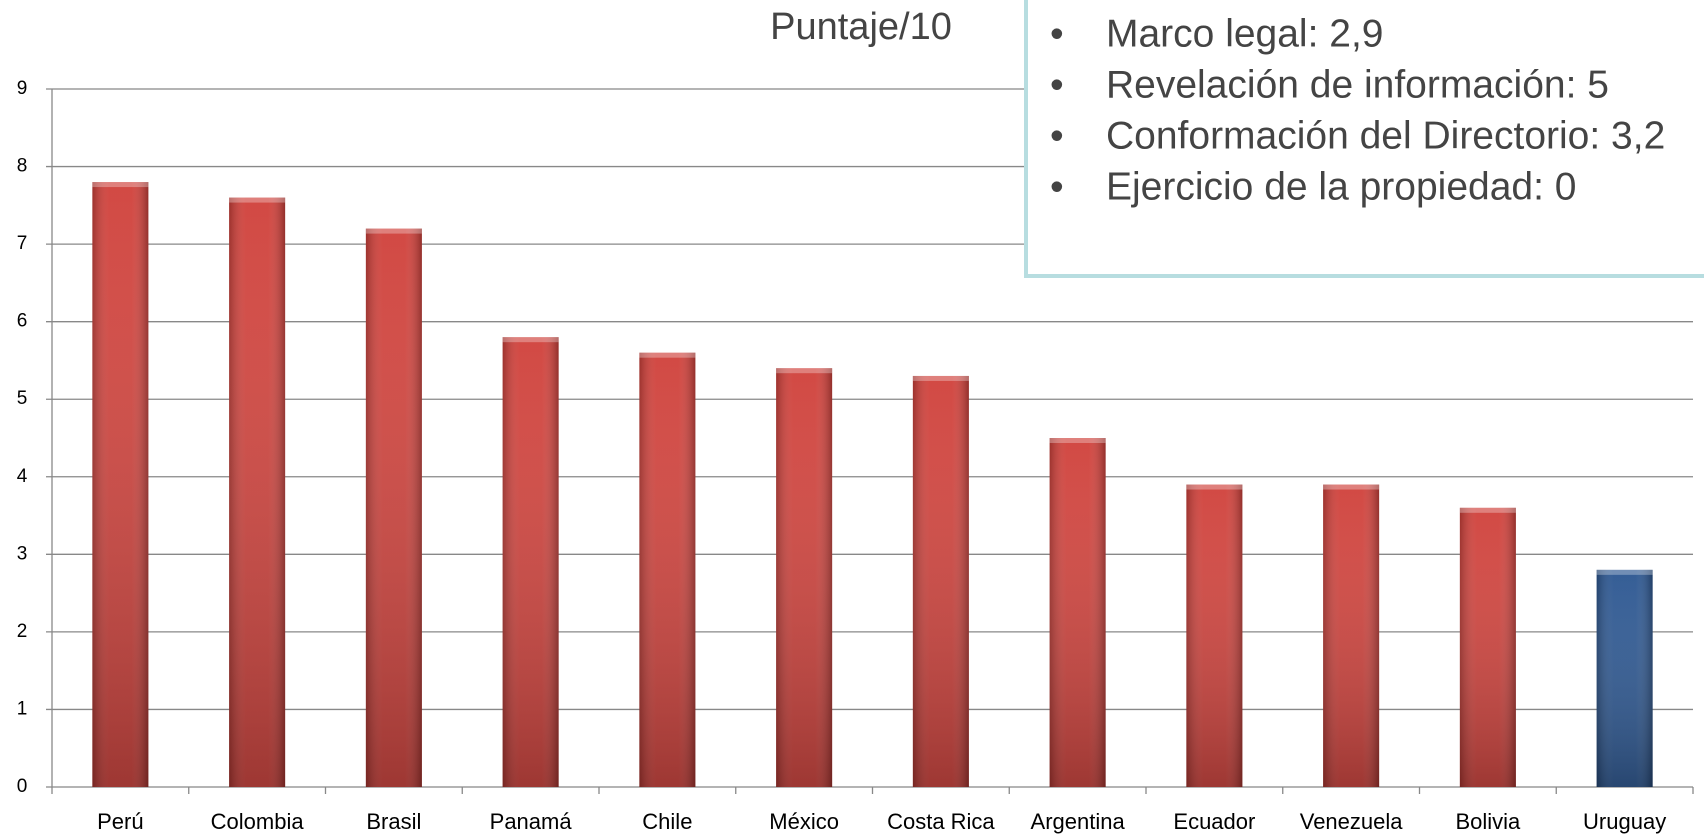 Image resolution: width=1704 pixels, height=836 pixels. Describe the element at coordinates (1624, 821) in the screenshot. I see `x-tick-label: Uruguay` at that location.